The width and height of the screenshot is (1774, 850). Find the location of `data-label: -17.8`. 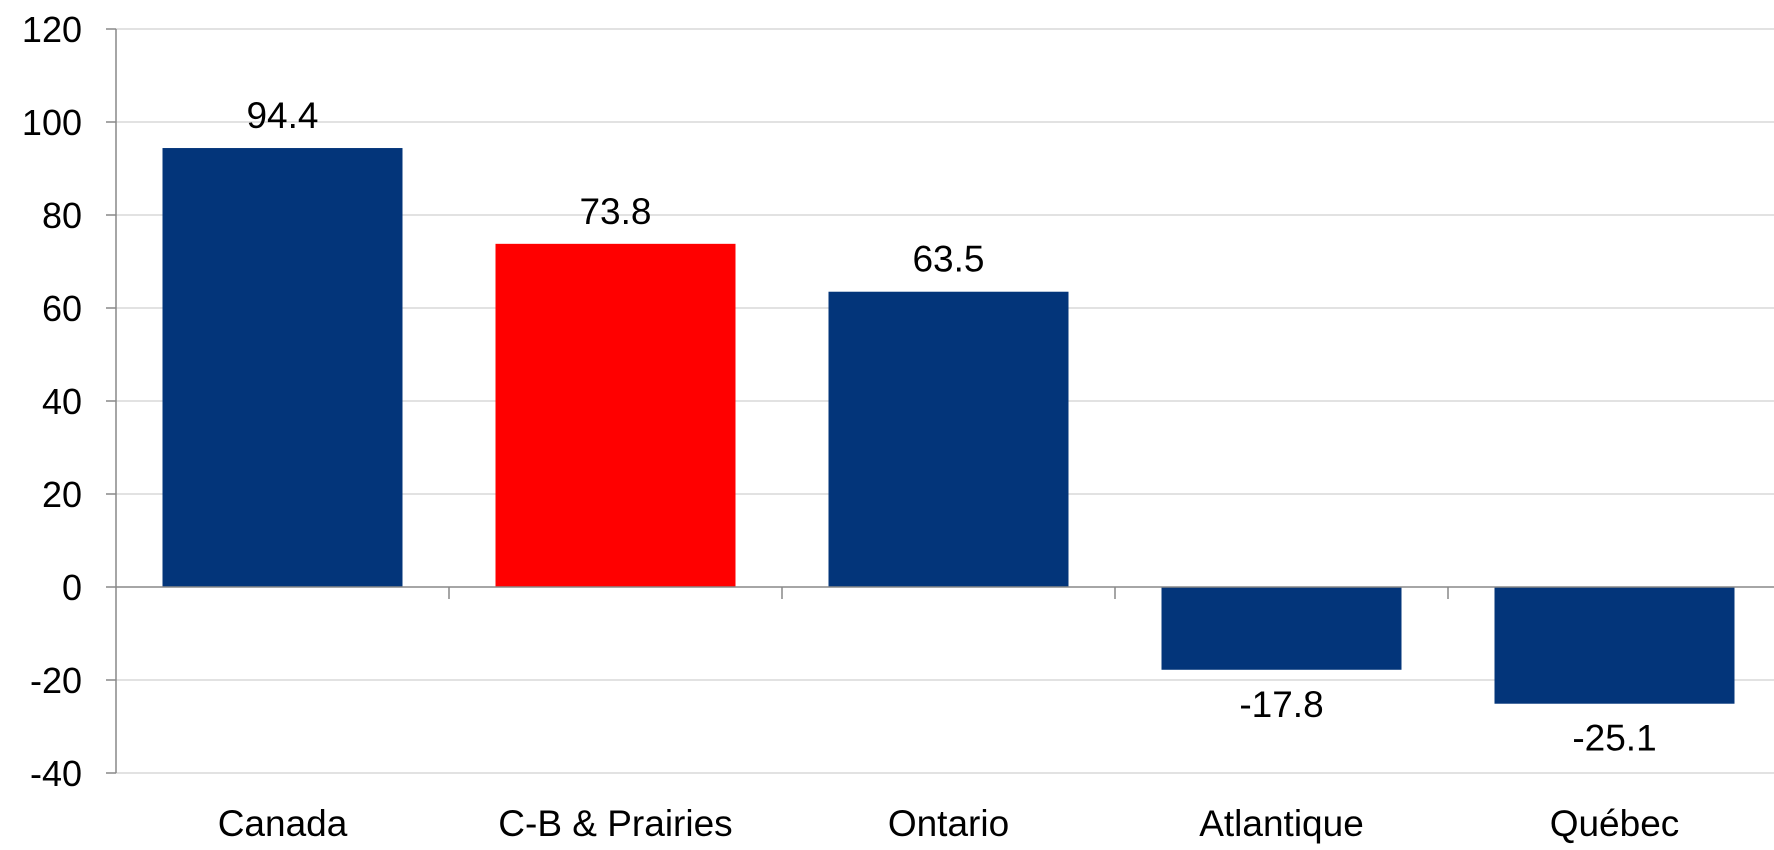

data-label: -17.8 is located at coordinates (1281, 704).